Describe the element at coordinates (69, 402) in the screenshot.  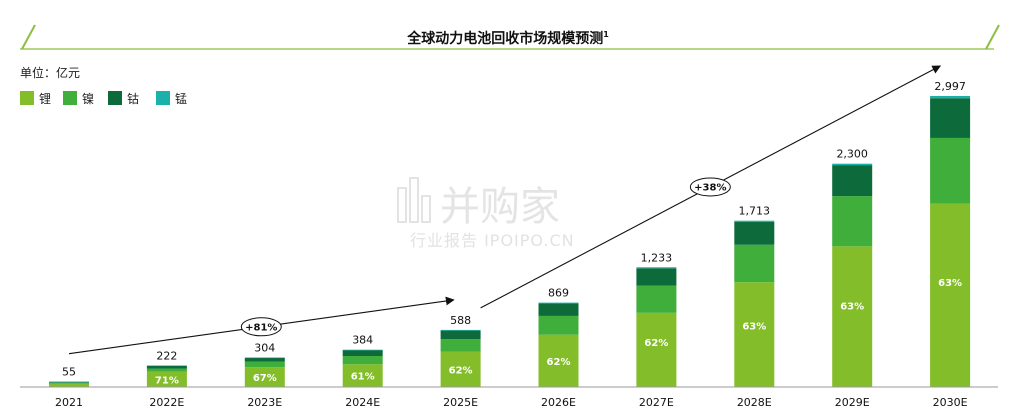
I see `x-tick-label-2021: 2021` at that location.